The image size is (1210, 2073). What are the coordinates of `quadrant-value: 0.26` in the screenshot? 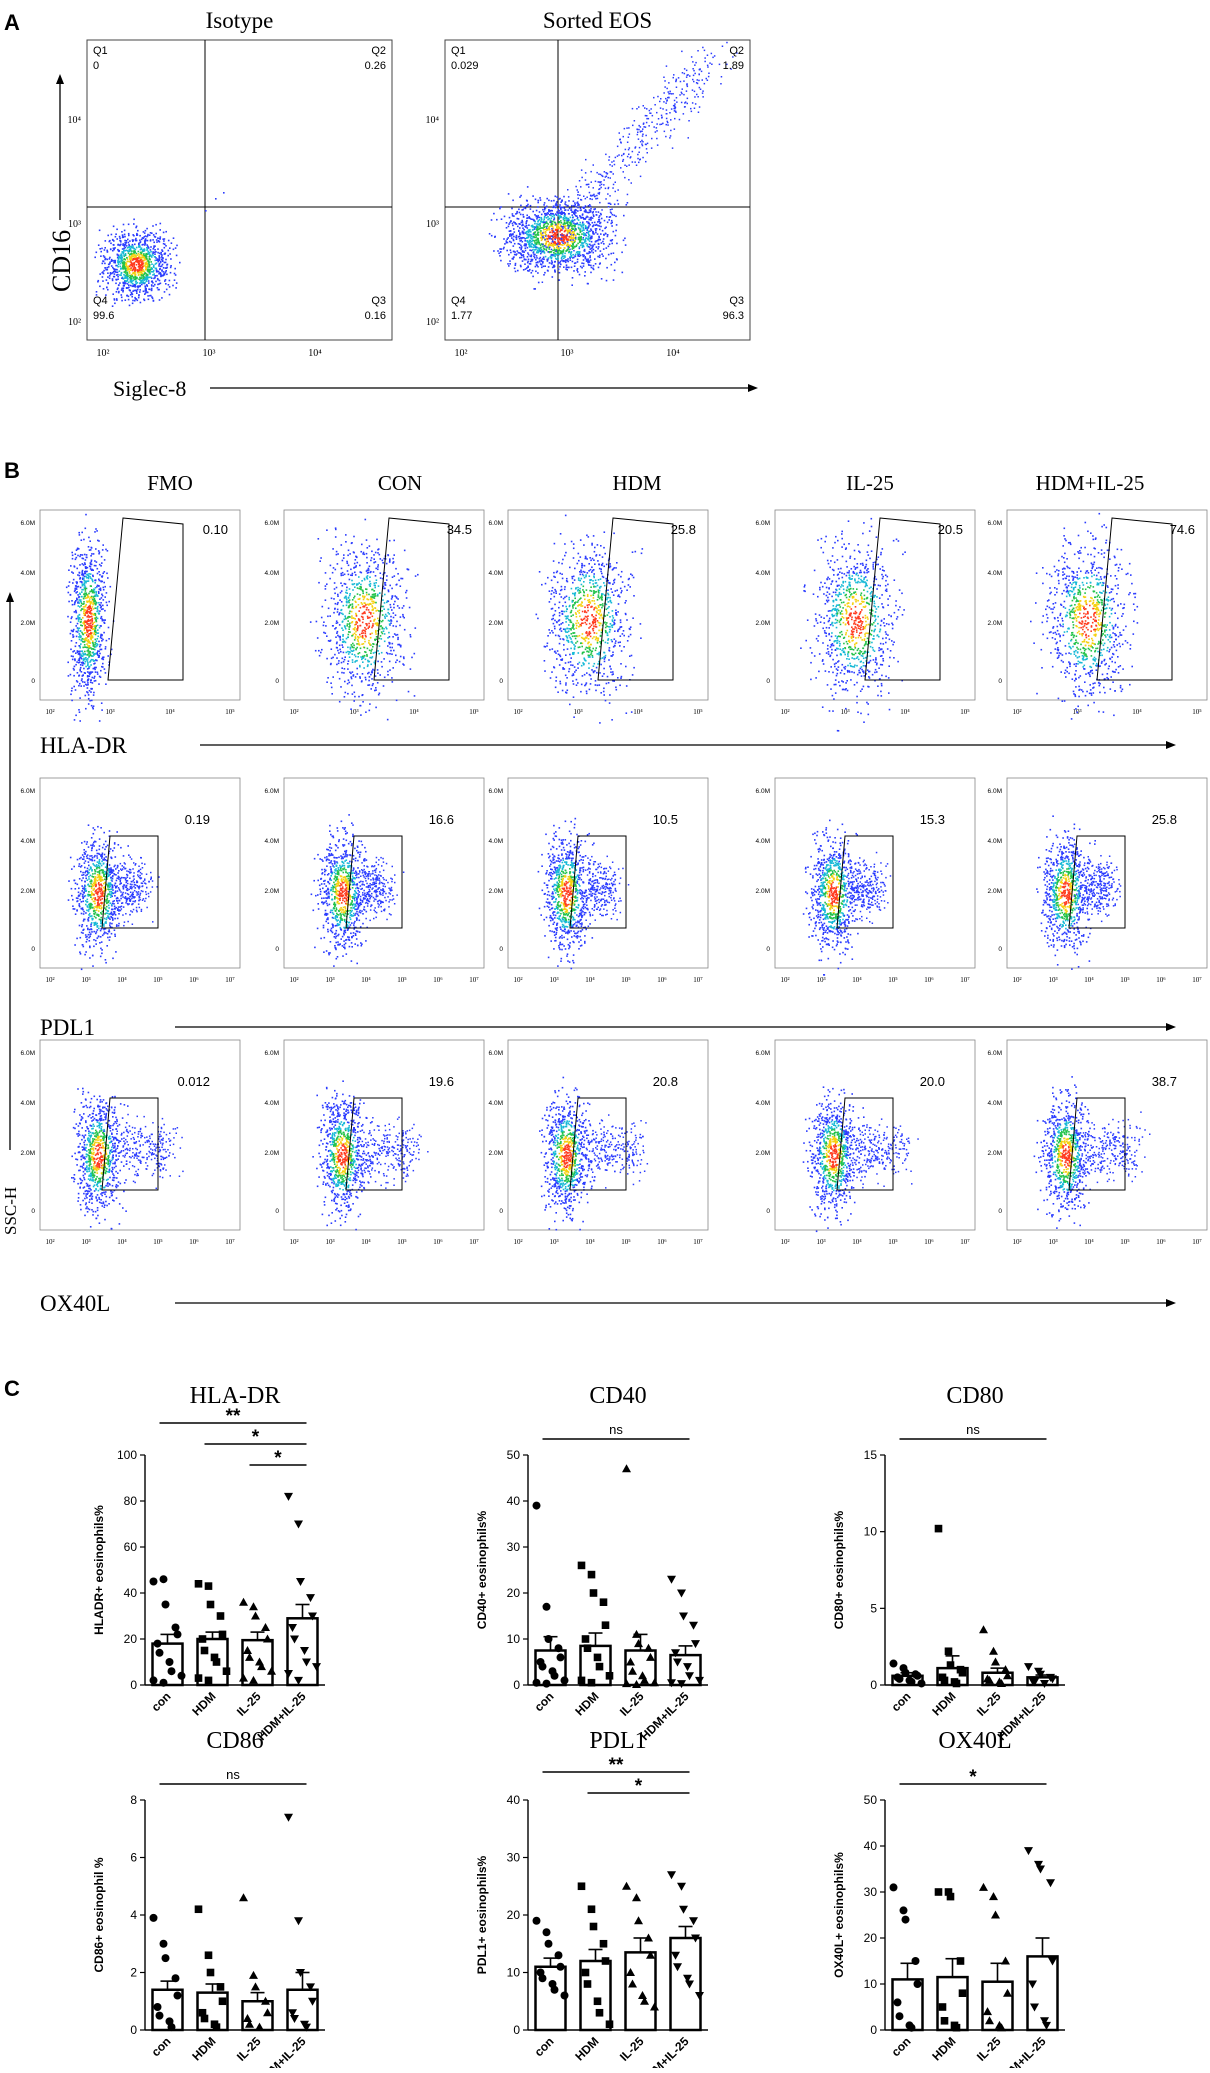 It's located at (375, 66).